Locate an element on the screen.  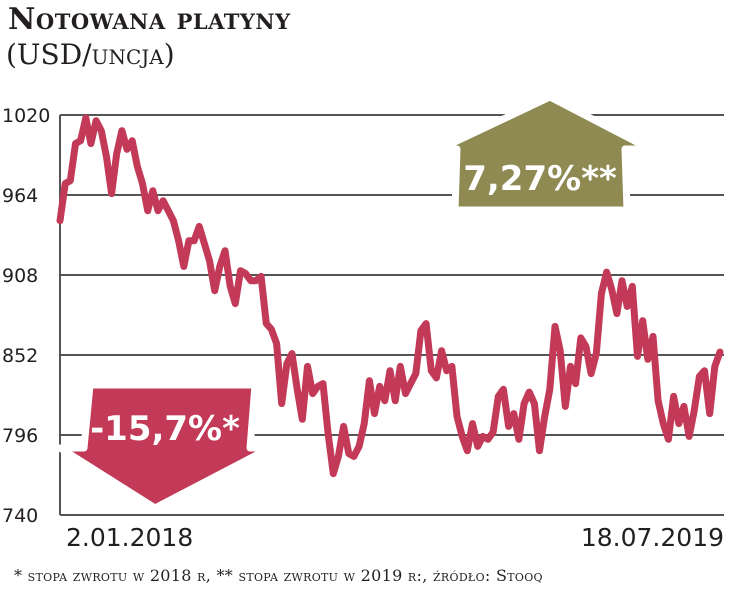
down-badge-label: -15,7%* is located at coordinates (165, 429).